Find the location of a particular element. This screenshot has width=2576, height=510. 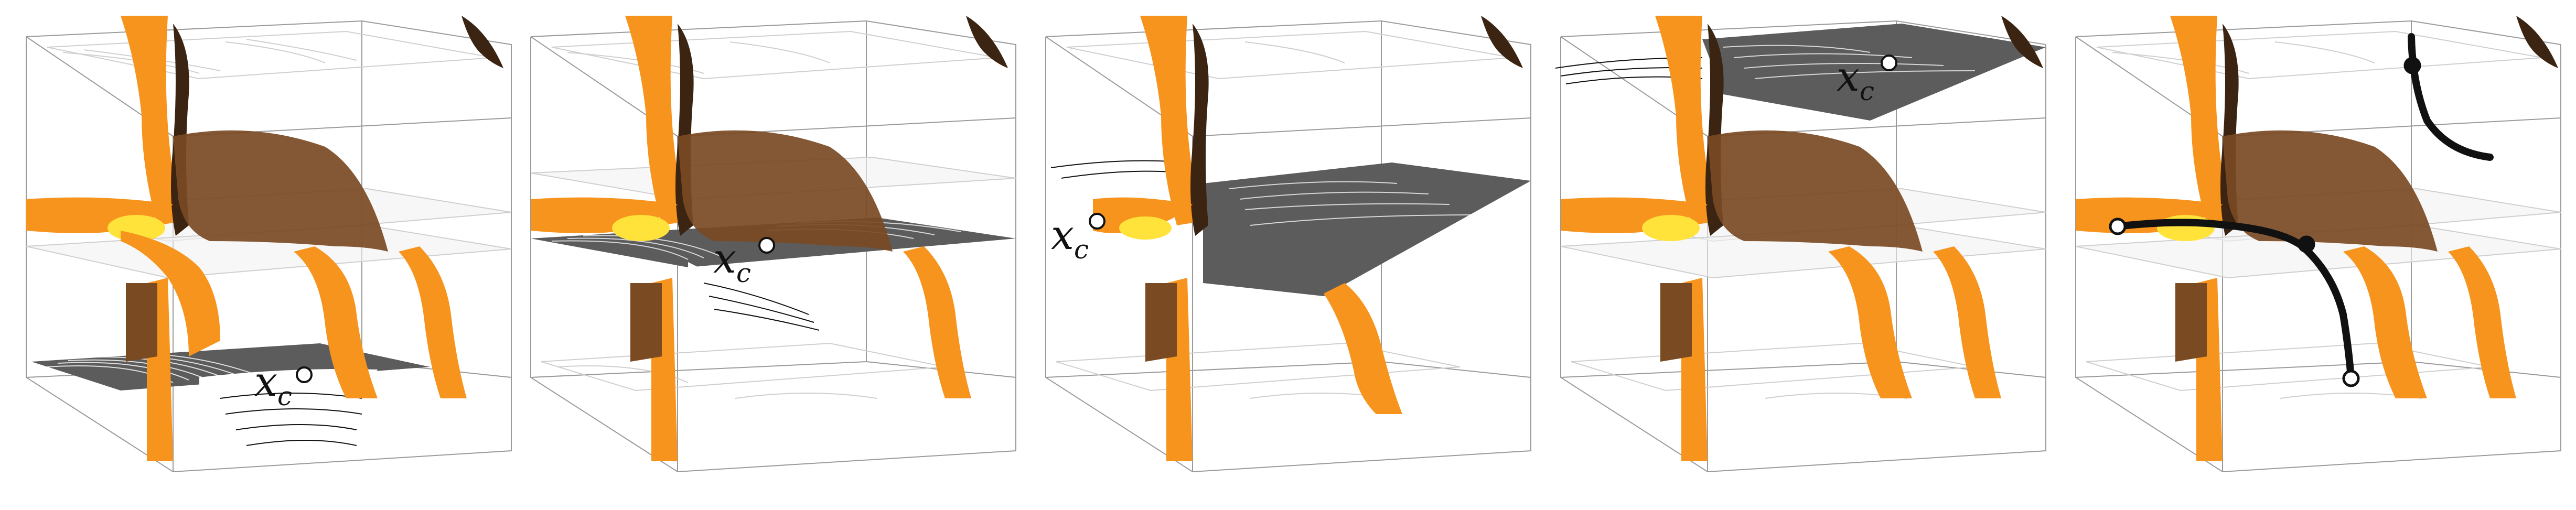

path-junction-marker is located at coordinates (2306, 244).